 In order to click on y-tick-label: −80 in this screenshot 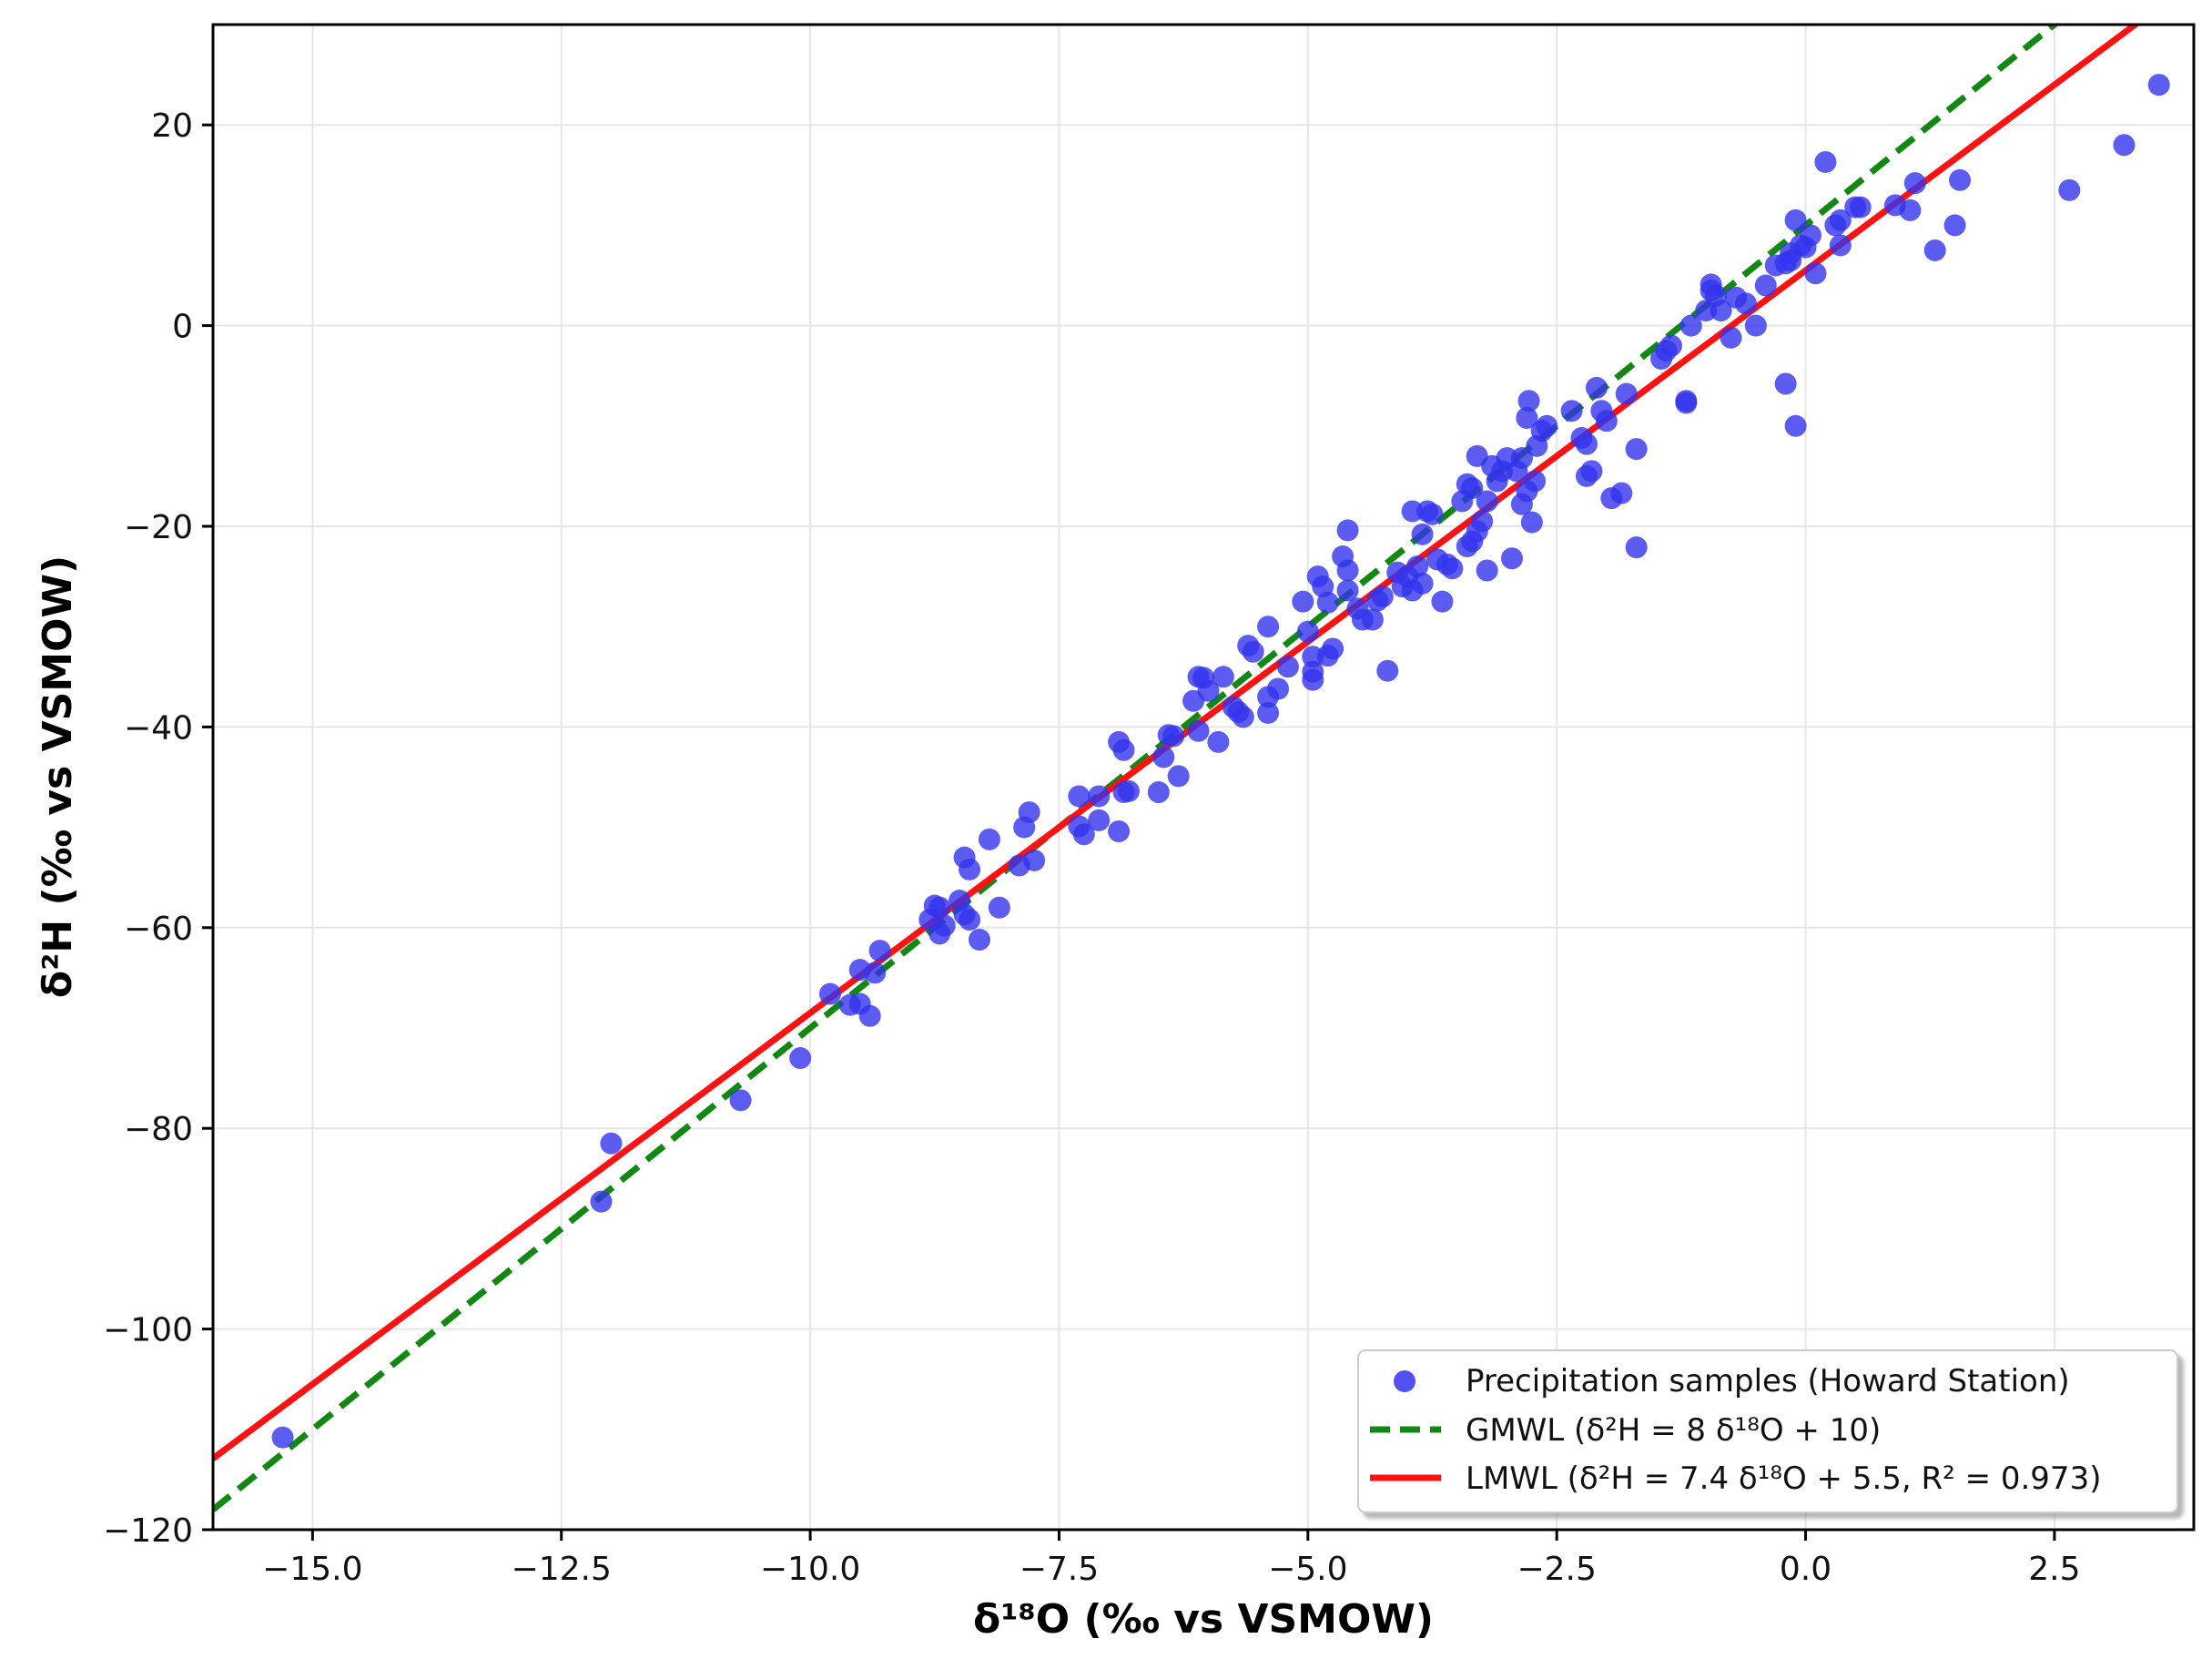, I will do `click(158, 1129)`.